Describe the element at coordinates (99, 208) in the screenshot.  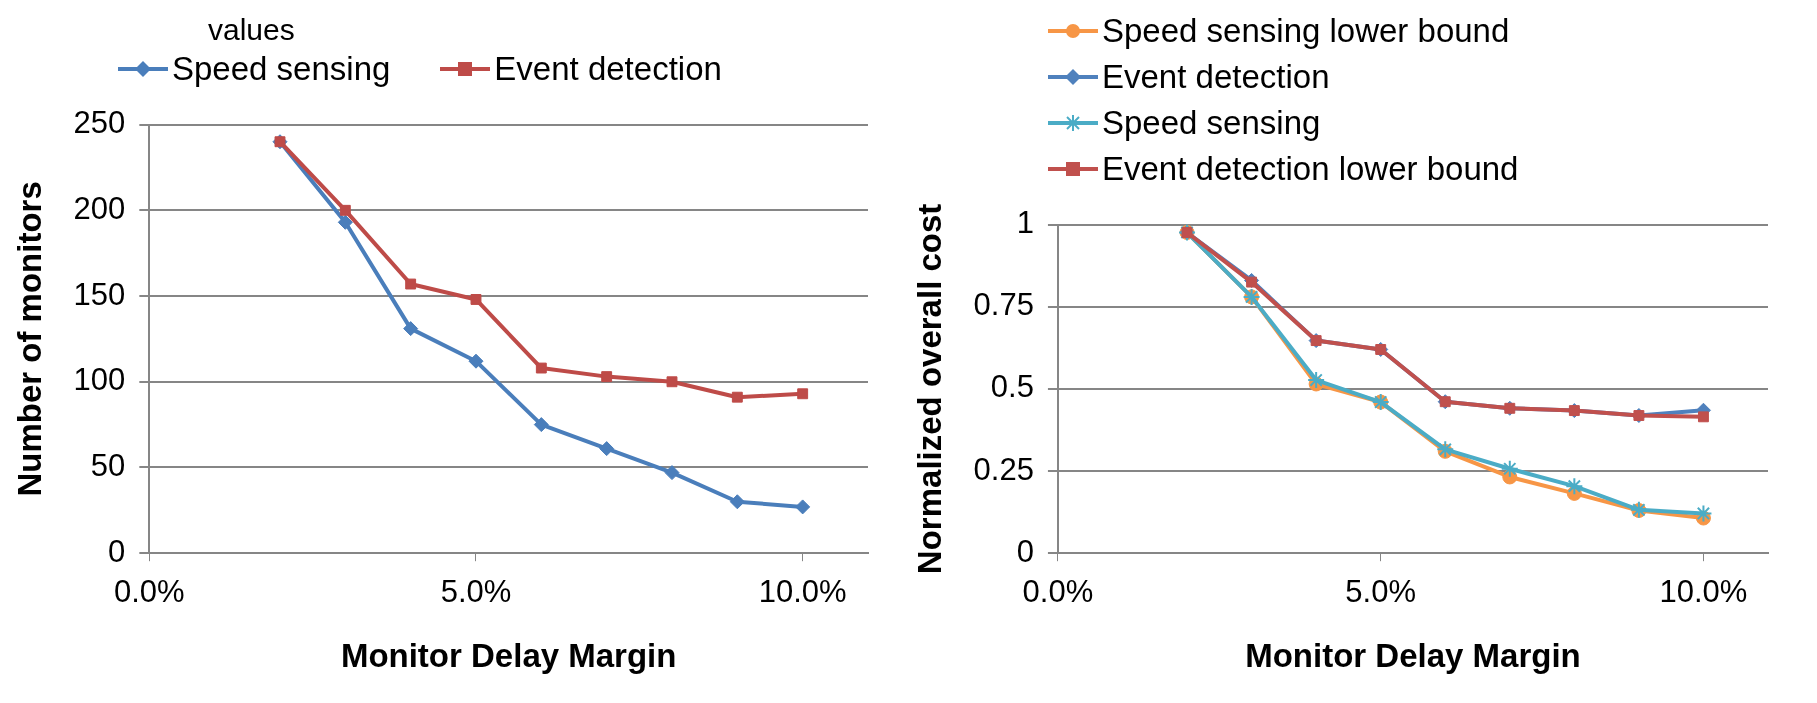
I see `y-tick-label: 200` at that location.